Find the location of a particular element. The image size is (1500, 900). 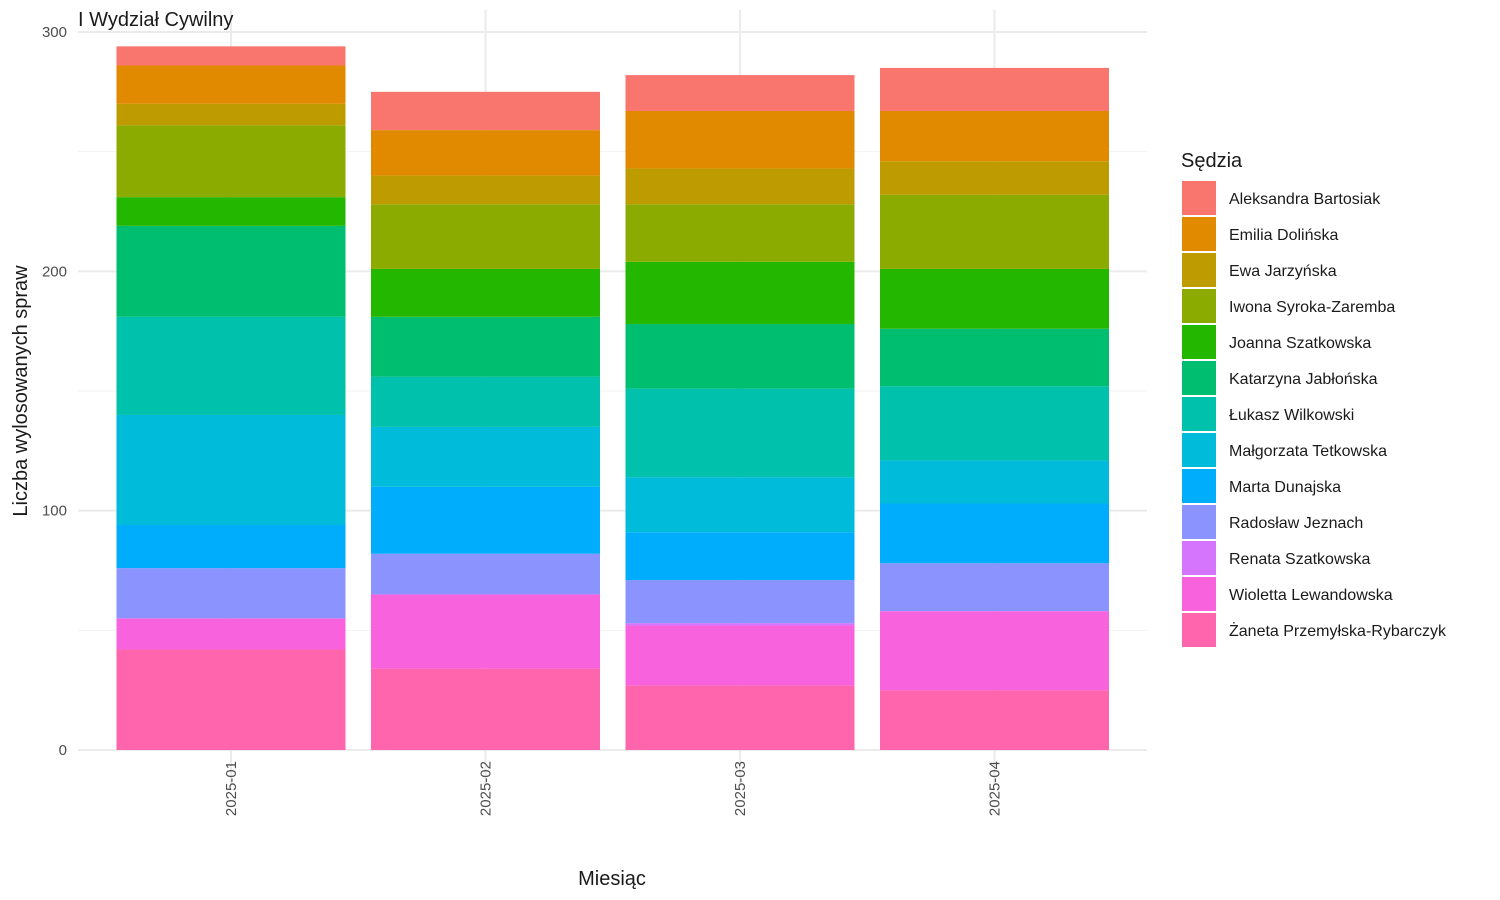

legend-item: Katarzyna Jabłońska is located at coordinates (1280, 378).